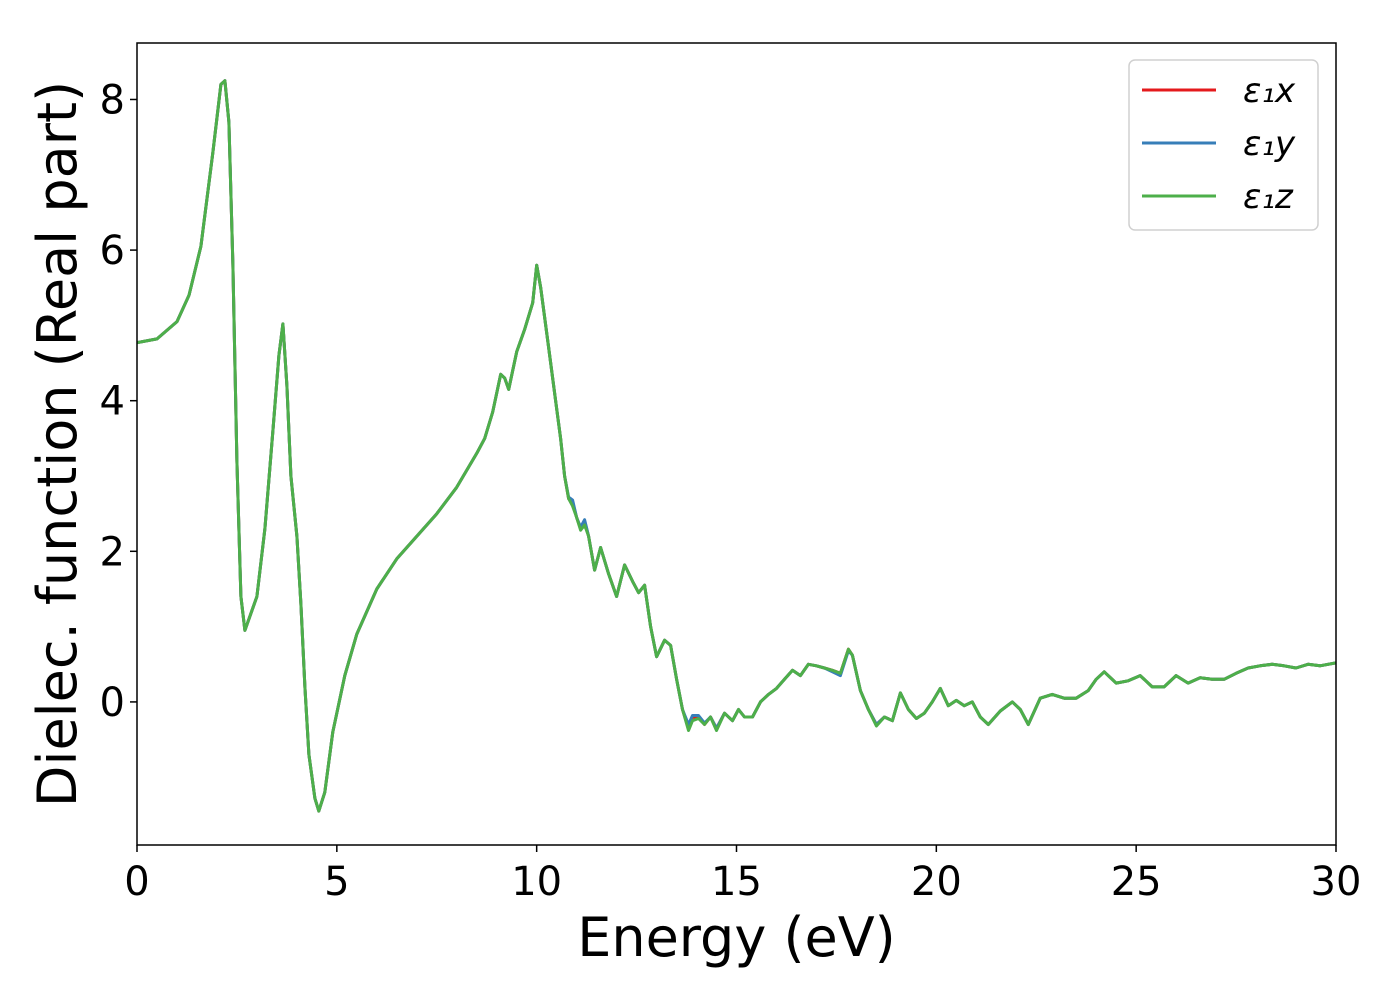 The image size is (1400, 1000). Describe the element at coordinates (112, 402) in the screenshot. I see `y-tick-label: 4` at that location.